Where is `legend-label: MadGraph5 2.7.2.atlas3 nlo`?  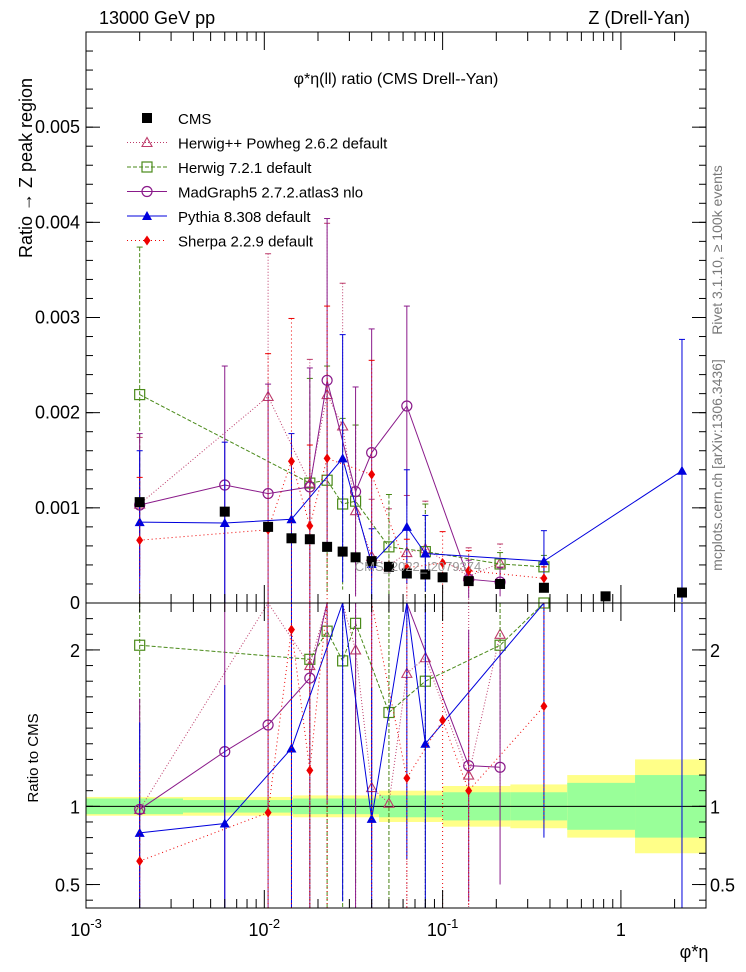
legend-label: MadGraph5 2.7.2.atlas3 nlo is located at coordinates (270, 193).